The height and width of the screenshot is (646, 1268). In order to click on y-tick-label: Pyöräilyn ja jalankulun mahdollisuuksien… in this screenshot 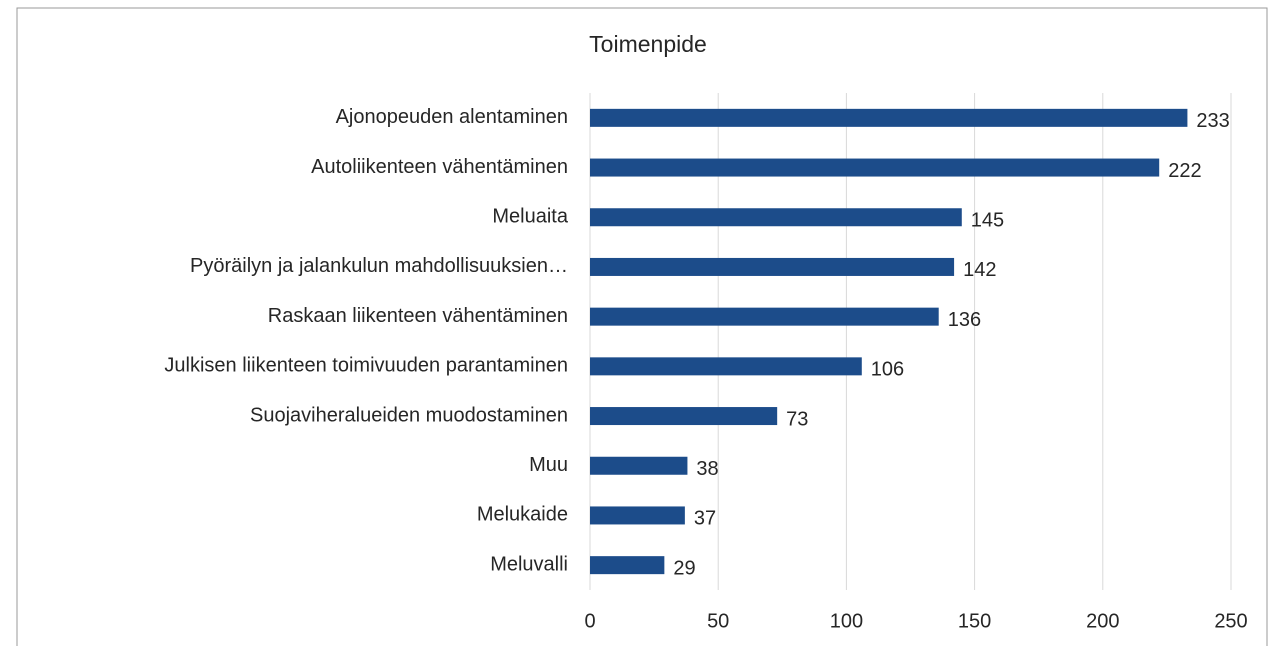, I will do `click(379, 266)`.